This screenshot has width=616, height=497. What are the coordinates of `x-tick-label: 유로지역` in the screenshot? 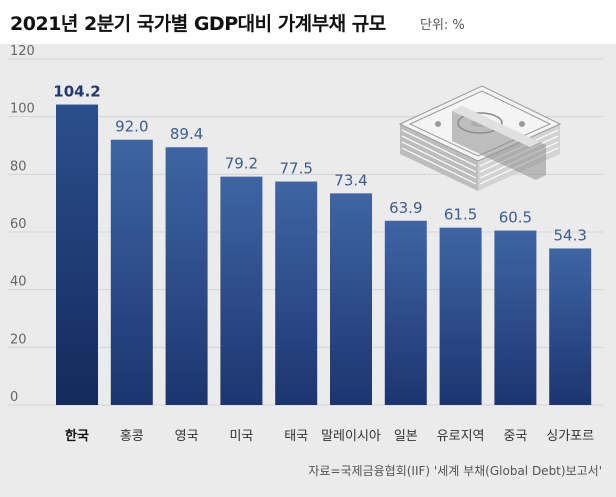 It's located at (461, 436).